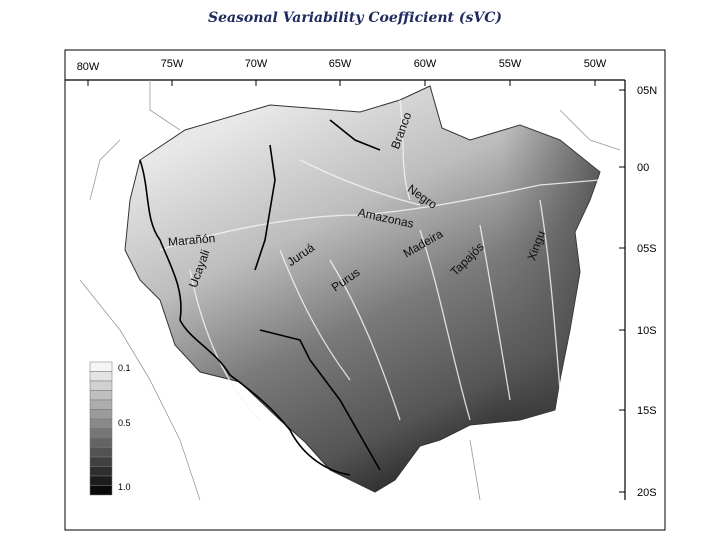  What do you see at coordinates (340, 64) in the screenshot?
I see `longitude-label: 65W` at bounding box center [340, 64].